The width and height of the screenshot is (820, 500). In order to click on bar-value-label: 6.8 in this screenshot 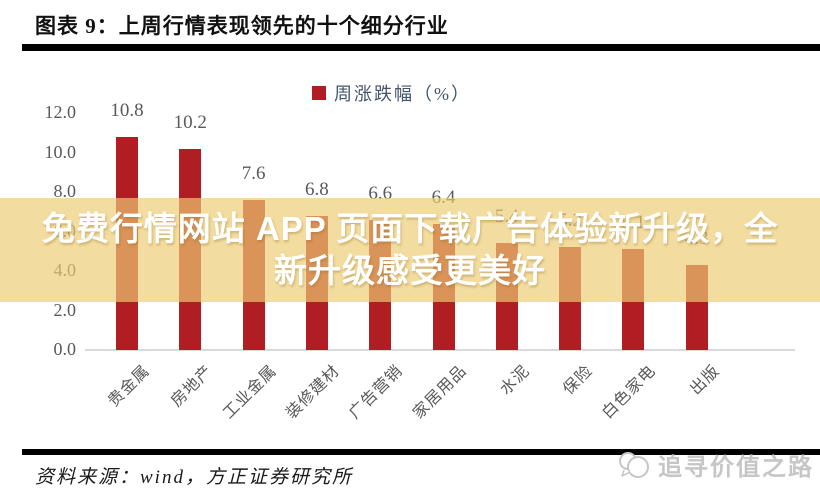, I will do `click(317, 189)`.